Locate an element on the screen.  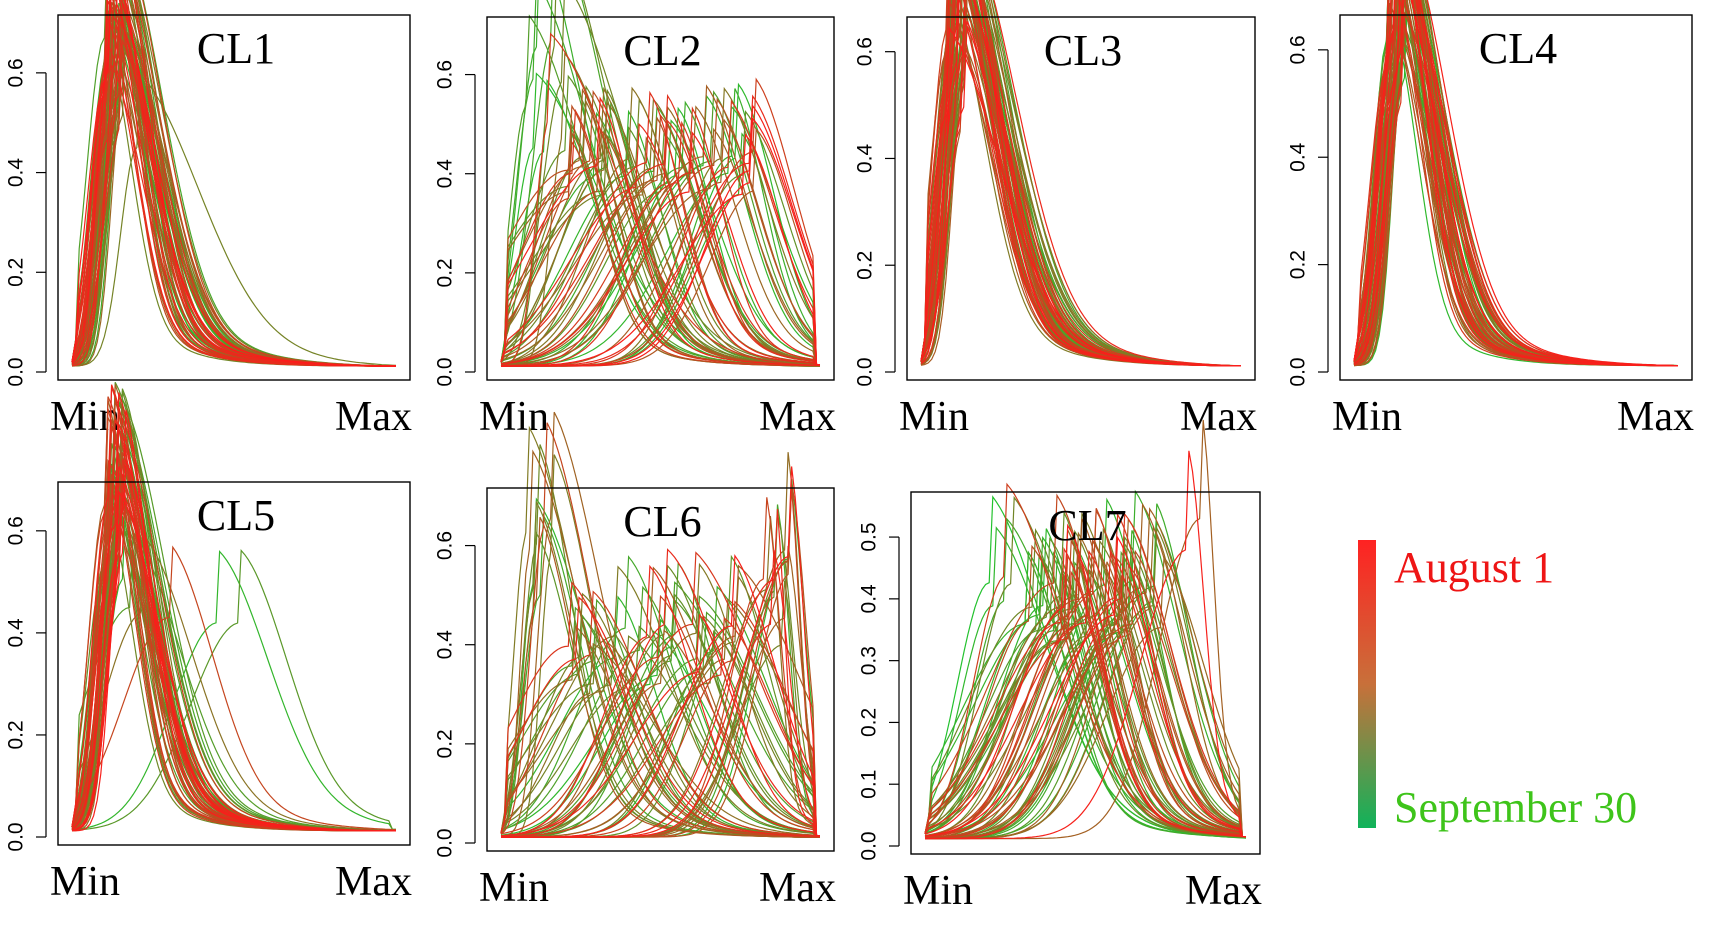
panel-title: CL5 is located at coordinates (236, 515).